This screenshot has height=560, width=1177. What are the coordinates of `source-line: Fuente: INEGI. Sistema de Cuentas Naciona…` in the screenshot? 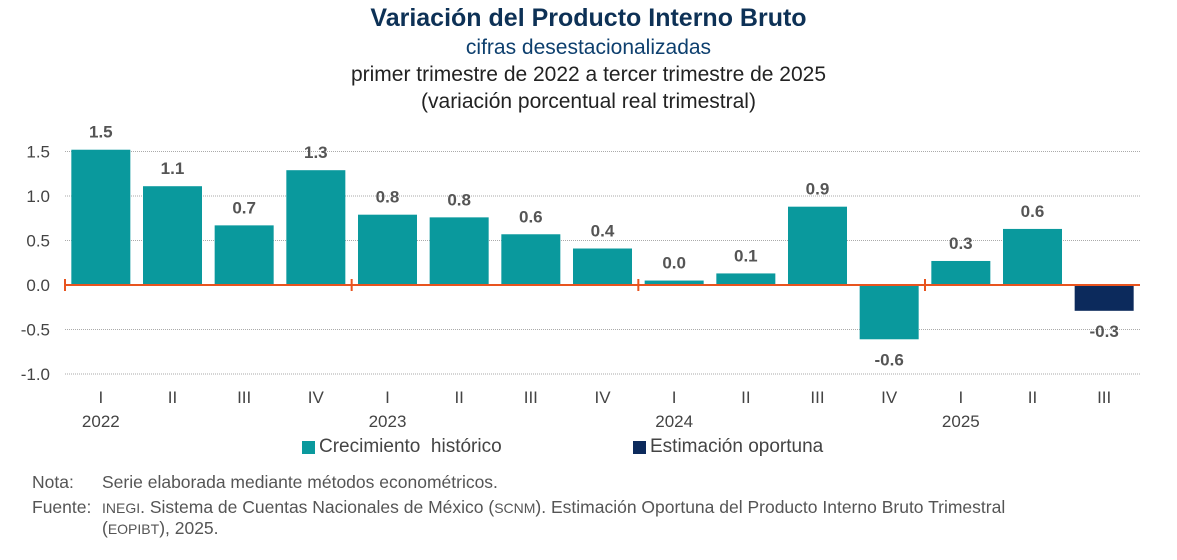 It's located at (592, 518).